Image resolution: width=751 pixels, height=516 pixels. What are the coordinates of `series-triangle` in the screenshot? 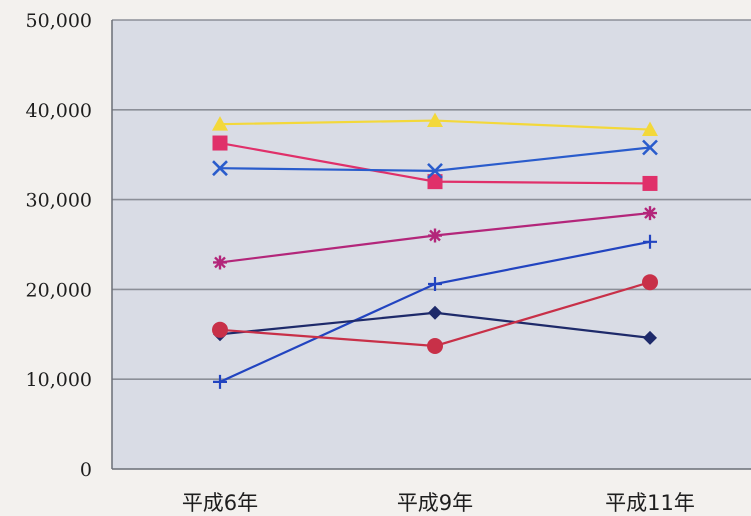 It's located at (435, 124).